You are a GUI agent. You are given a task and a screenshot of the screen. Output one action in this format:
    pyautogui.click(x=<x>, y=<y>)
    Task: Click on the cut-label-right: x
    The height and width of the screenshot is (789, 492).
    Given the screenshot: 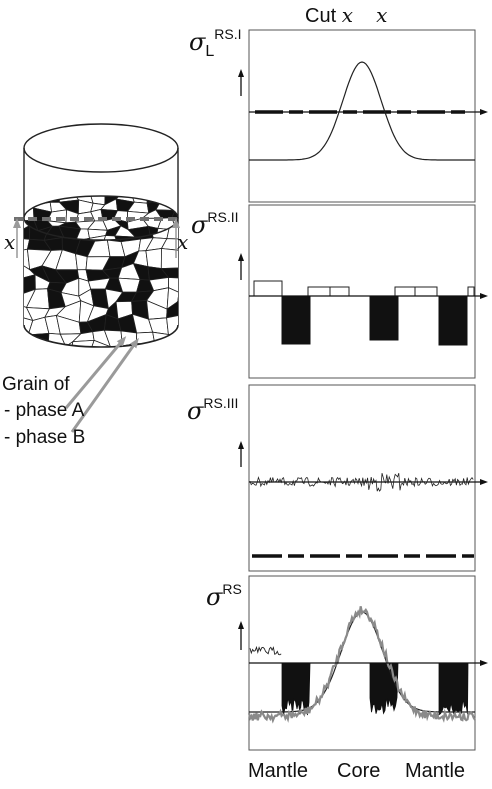 What is the action you would take?
    pyautogui.click(x=183, y=242)
    